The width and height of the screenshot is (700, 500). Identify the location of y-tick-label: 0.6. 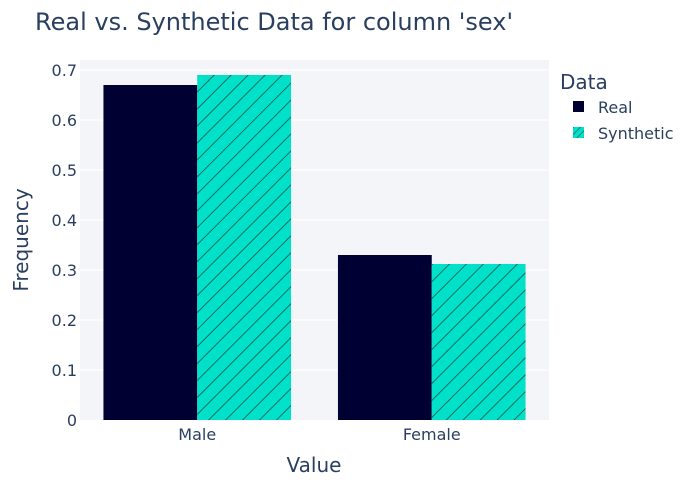
(64, 120).